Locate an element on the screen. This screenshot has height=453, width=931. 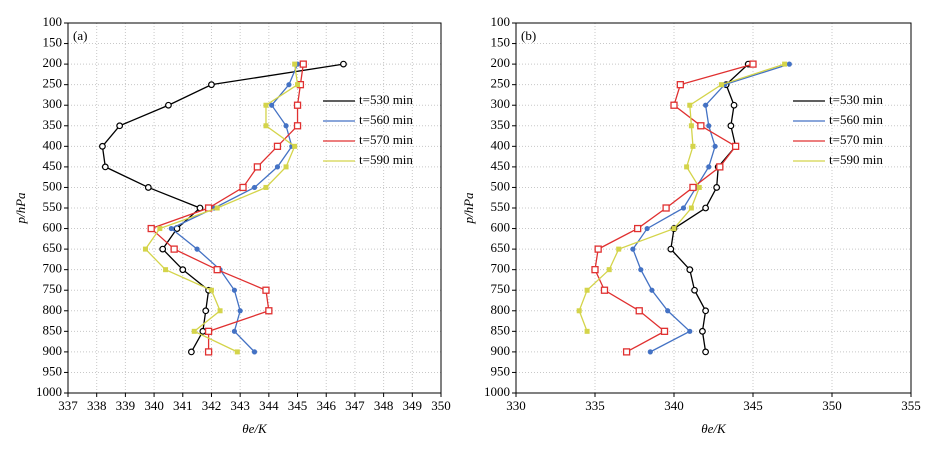
y-tick-label: 1000 is located at coordinates (497, 391).